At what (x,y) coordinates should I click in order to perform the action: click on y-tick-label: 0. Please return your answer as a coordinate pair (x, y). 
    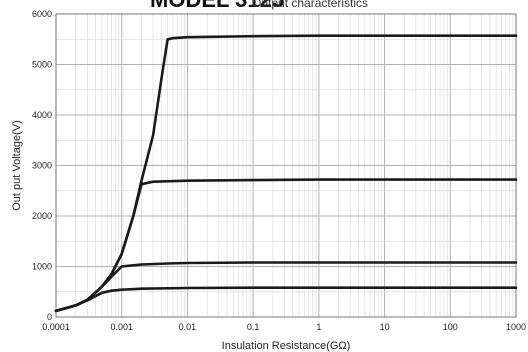
    Looking at the image, I should click on (49, 317).